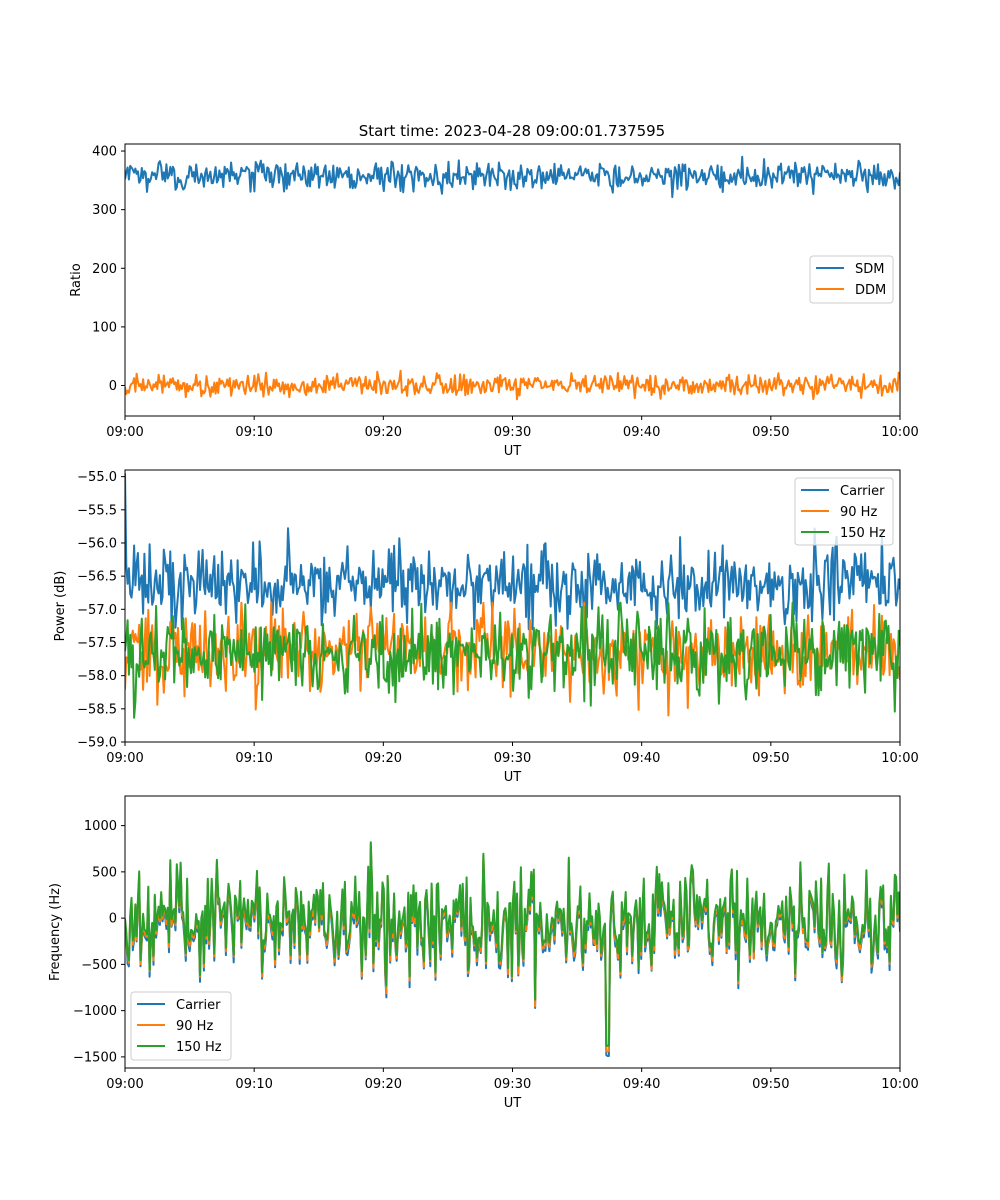 The width and height of the screenshot is (1000, 1200). I want to click on y-tick-label: 100, so click(104, 327).